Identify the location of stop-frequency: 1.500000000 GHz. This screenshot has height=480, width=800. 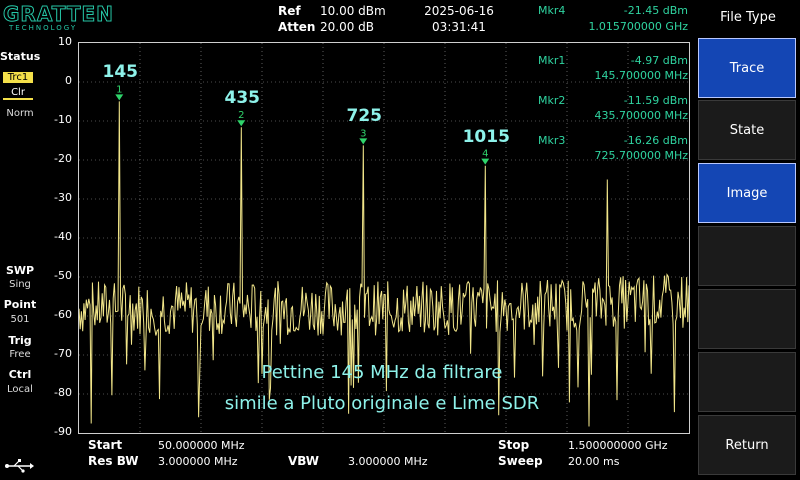
(618, 445).